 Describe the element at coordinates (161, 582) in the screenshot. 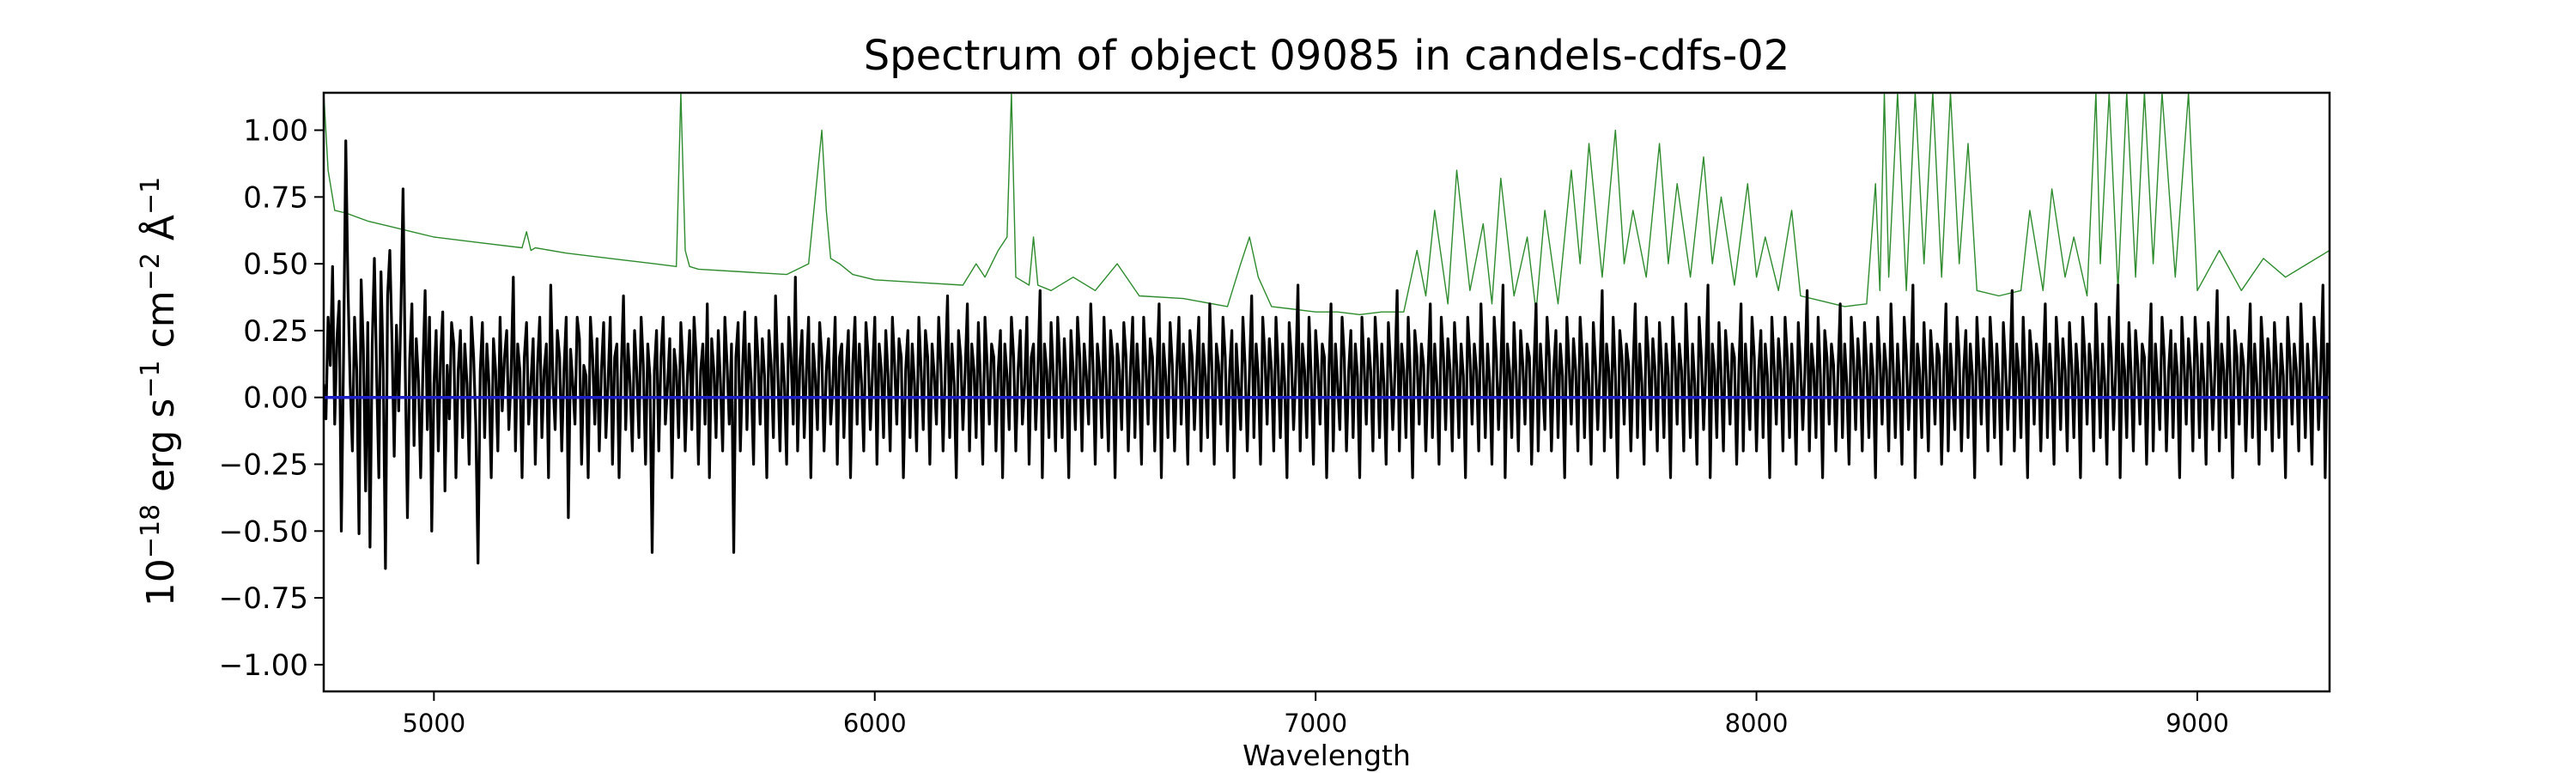

I see `y-label-part: 10` at that location.